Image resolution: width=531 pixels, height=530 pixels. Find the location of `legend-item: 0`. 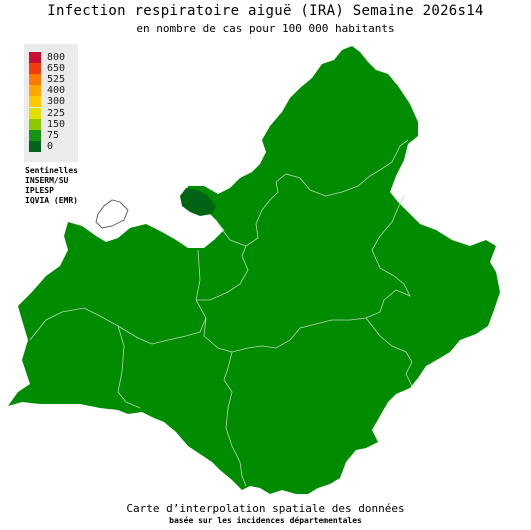

legend-item: 0 is located at coordinates (41, 146).